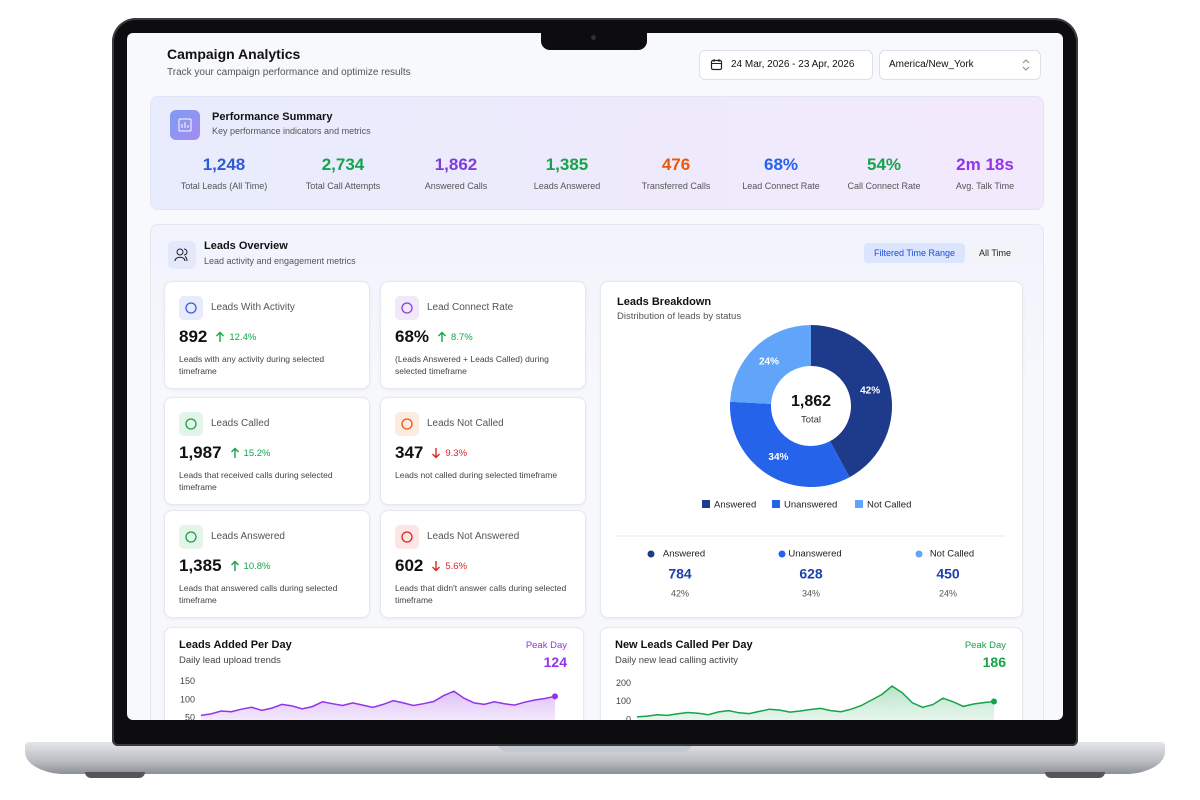  I want to click on metric-value: 2,734, so click(343, 164).